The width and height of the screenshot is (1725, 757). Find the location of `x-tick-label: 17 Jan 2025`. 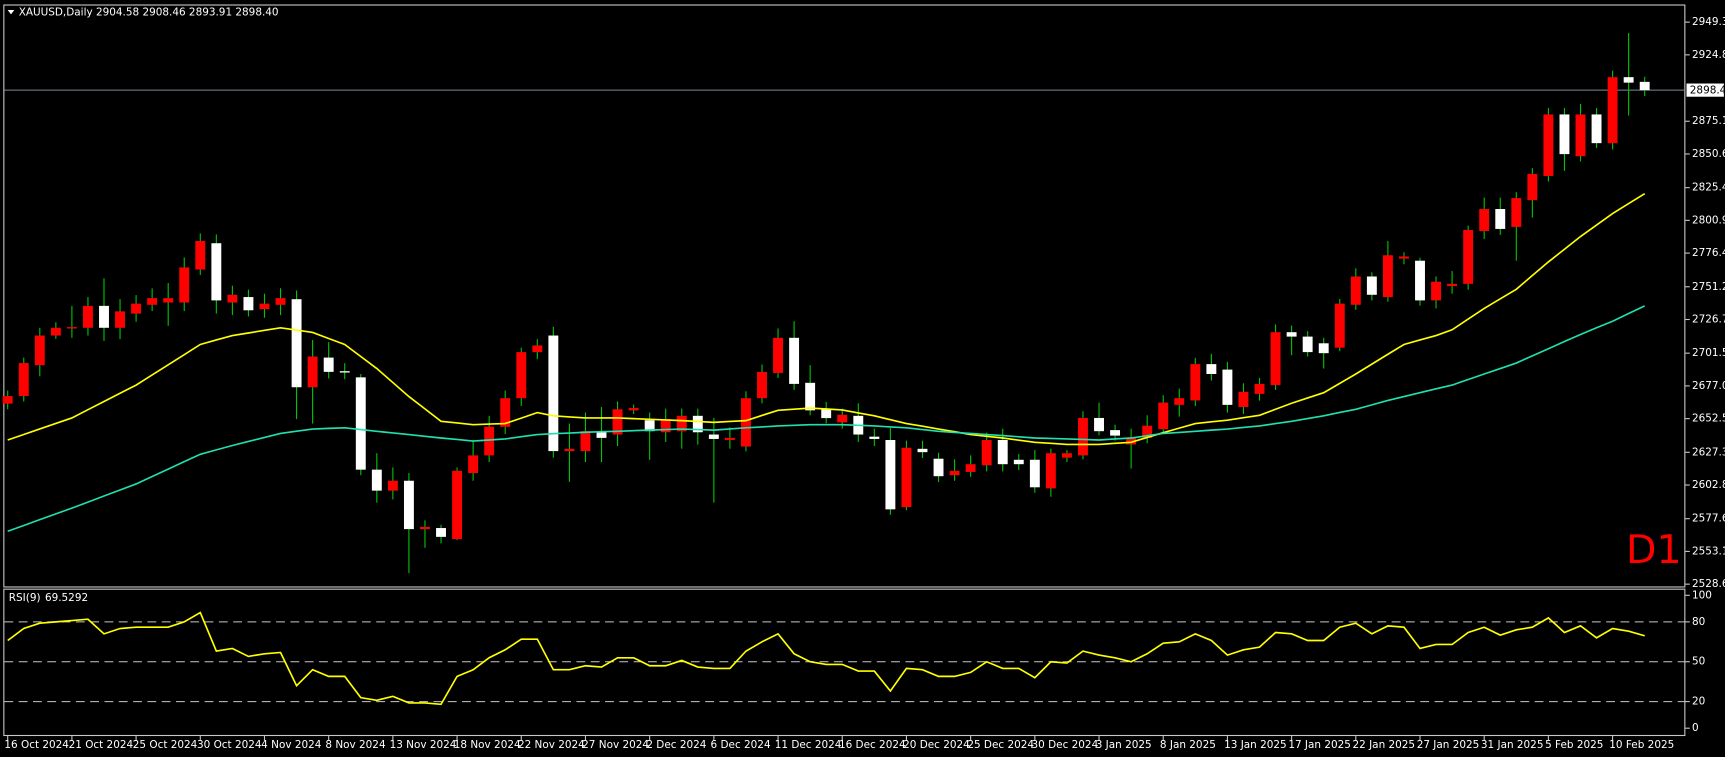

x-tick-label: 17 Jan 2025 is located at coordinates (1319, 745).